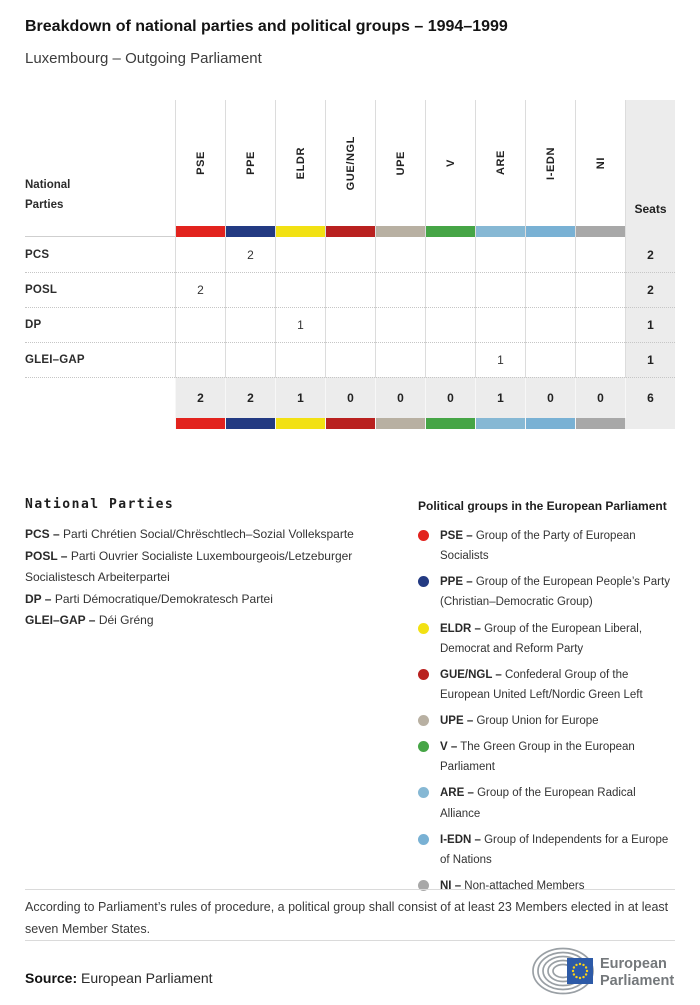 Image resolution: width=700 pixels, height=1005 pixels. Describe the element at coordinates (650, 397) in the screenshot. I see `total-seats-cell: 6` at that location.